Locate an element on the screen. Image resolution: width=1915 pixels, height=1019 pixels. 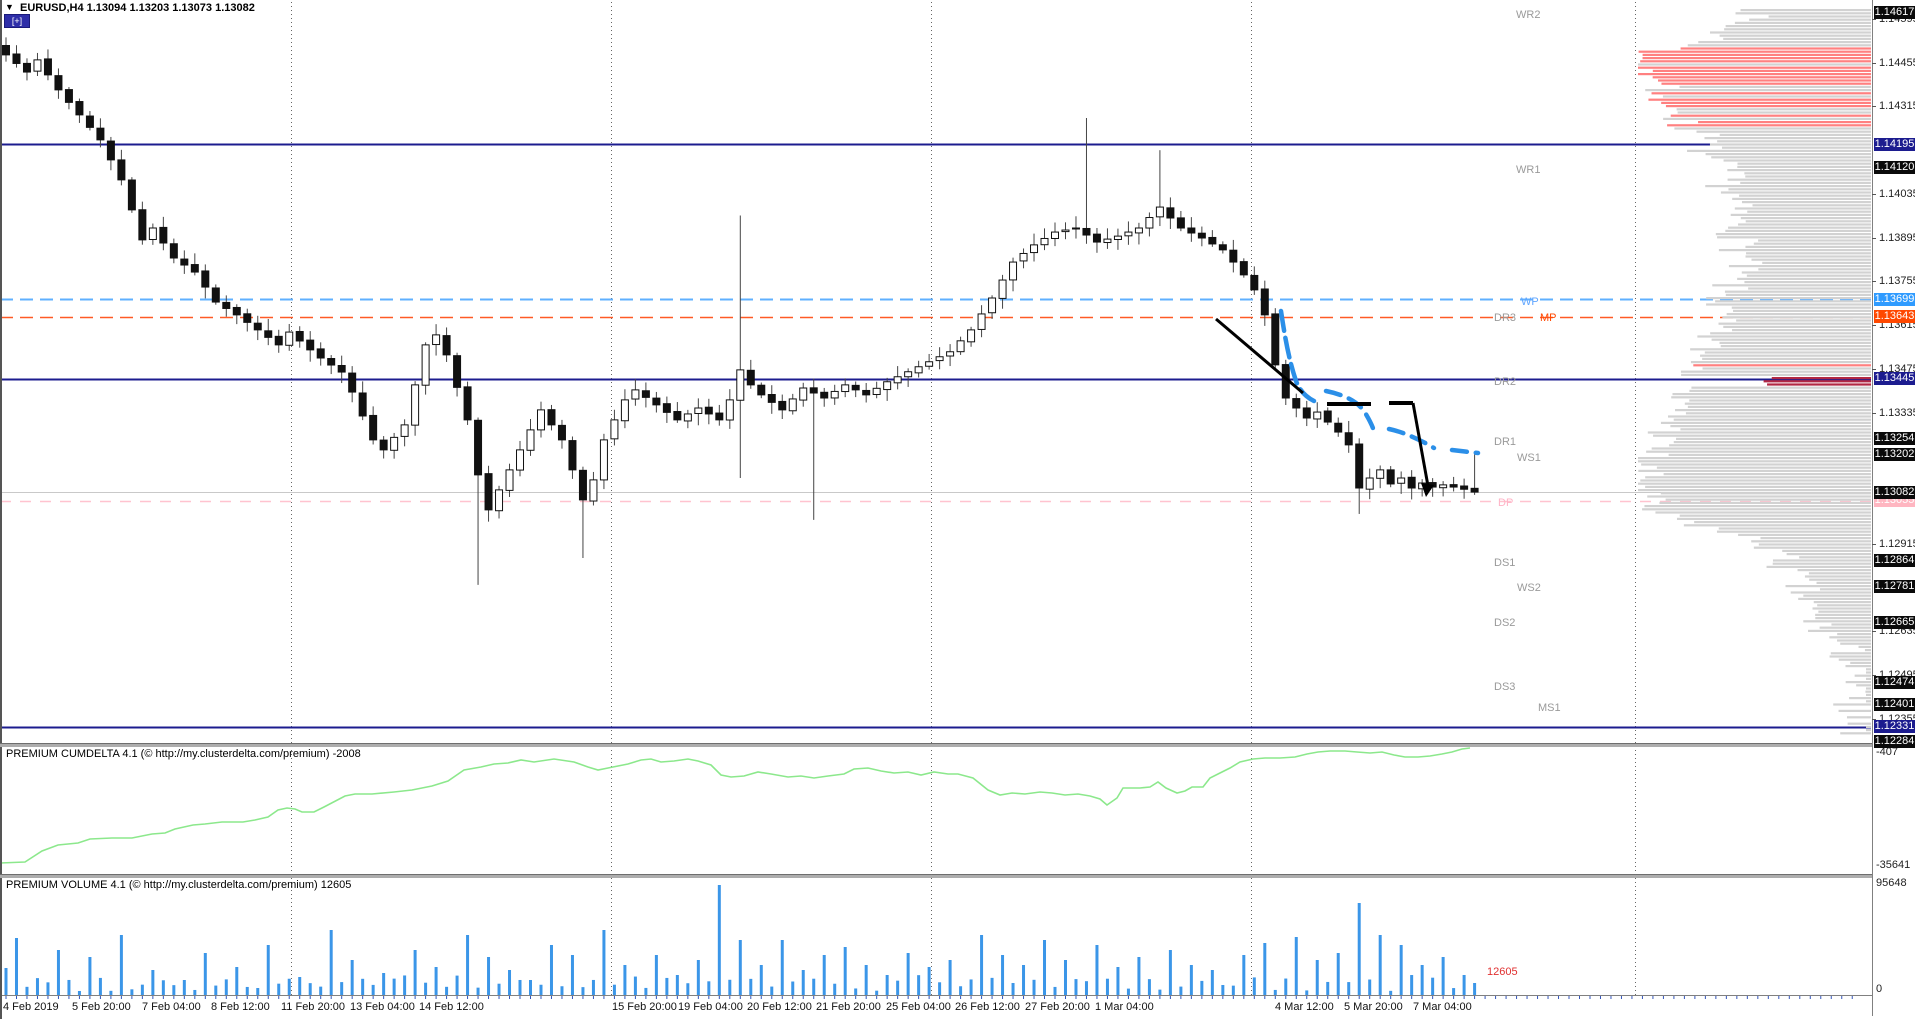
price-badge-1.12665: 1.12665 is located at coordinates (1894, 622).